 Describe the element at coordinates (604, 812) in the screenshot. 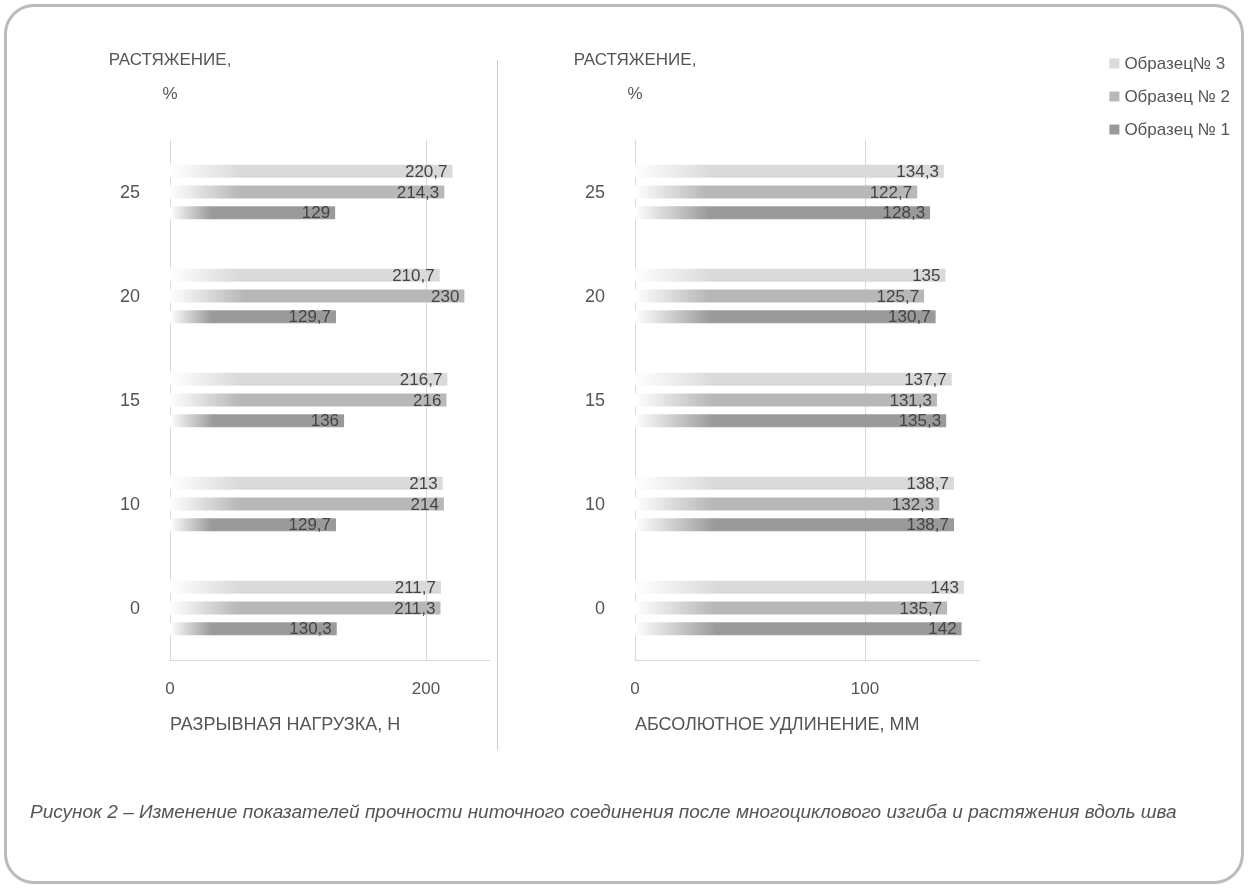

I see `text: Рисунок 2 – Изменение показателей прочности ниточного соединения после многоциклового изгиба и растяжения вдоль шва` at that location.